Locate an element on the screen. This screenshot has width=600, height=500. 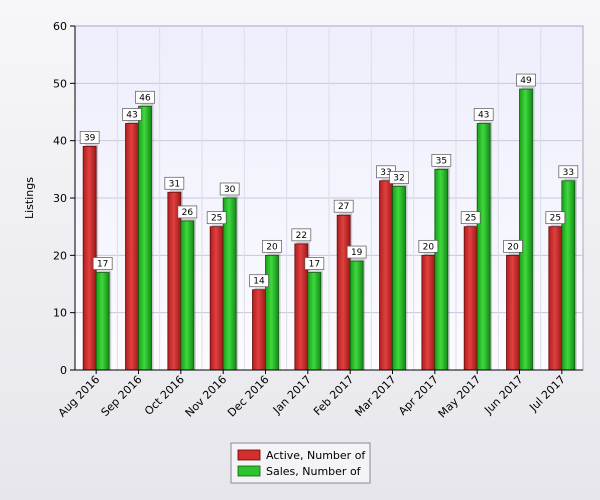
data-label: 46 is located at coordinates (145, 98).